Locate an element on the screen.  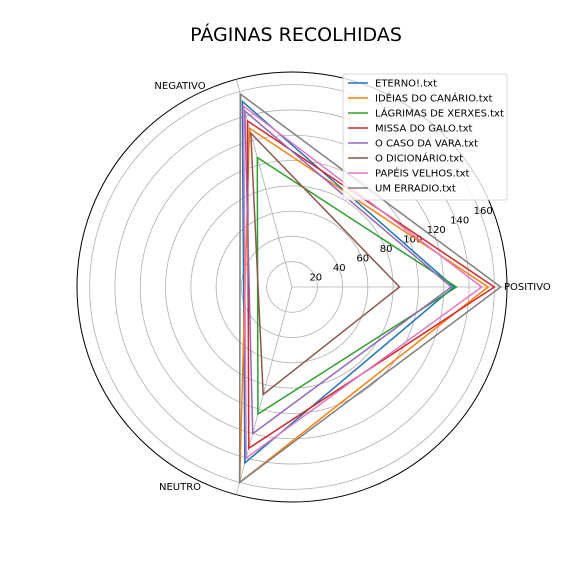
tick-label-140: 140 is located at coordinates (459, 221).